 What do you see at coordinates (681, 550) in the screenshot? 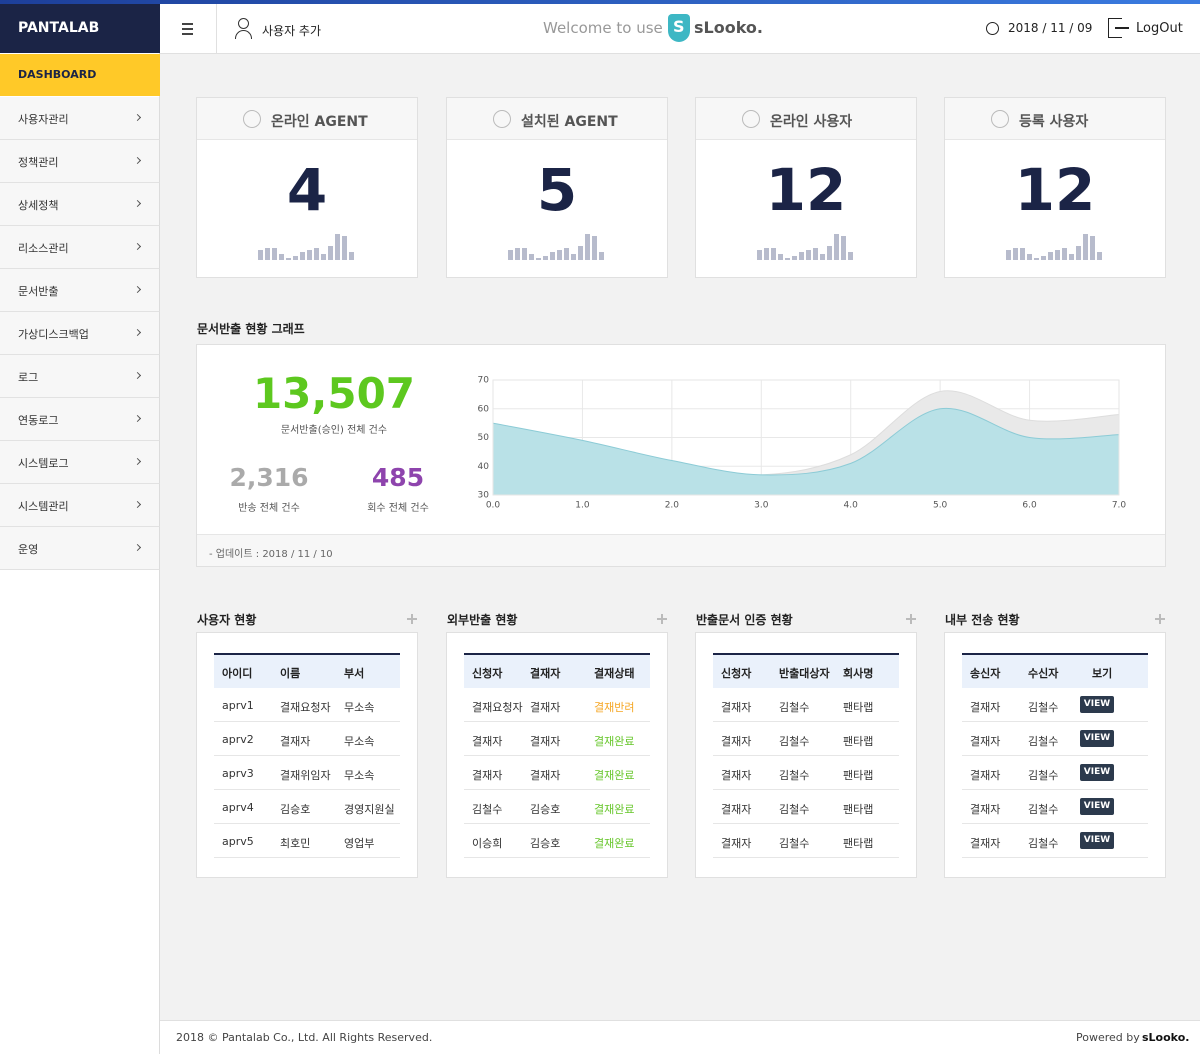
I see `graph-footer` at bounding box center [681, 550].